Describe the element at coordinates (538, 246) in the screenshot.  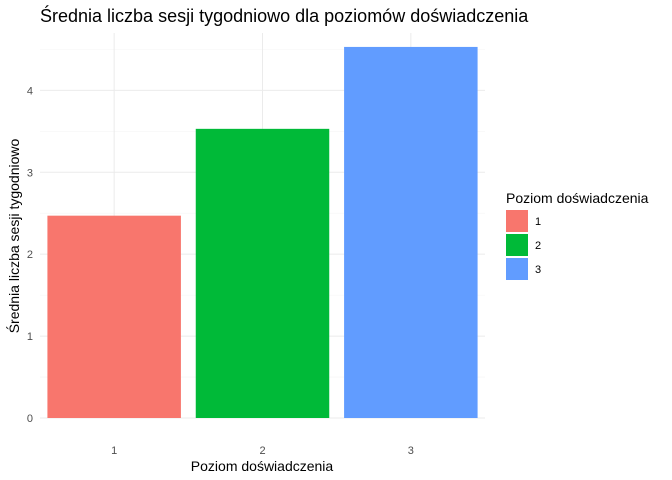
I see `legend-label-2: 2` at that location.